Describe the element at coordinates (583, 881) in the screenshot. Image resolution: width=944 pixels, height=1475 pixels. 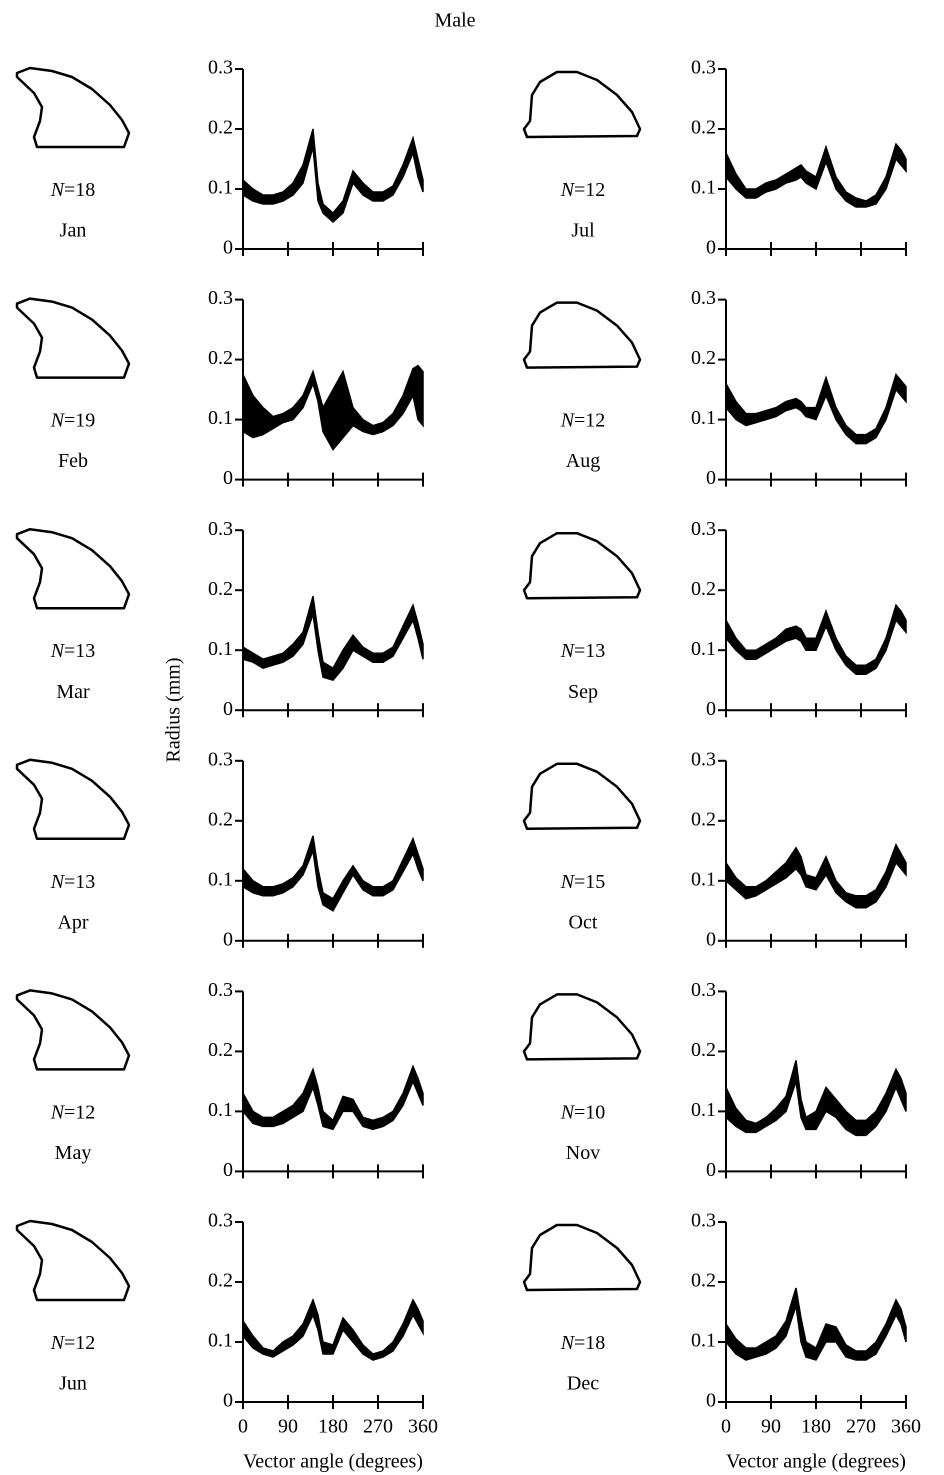
I see `sample-size: N=15` at that location.